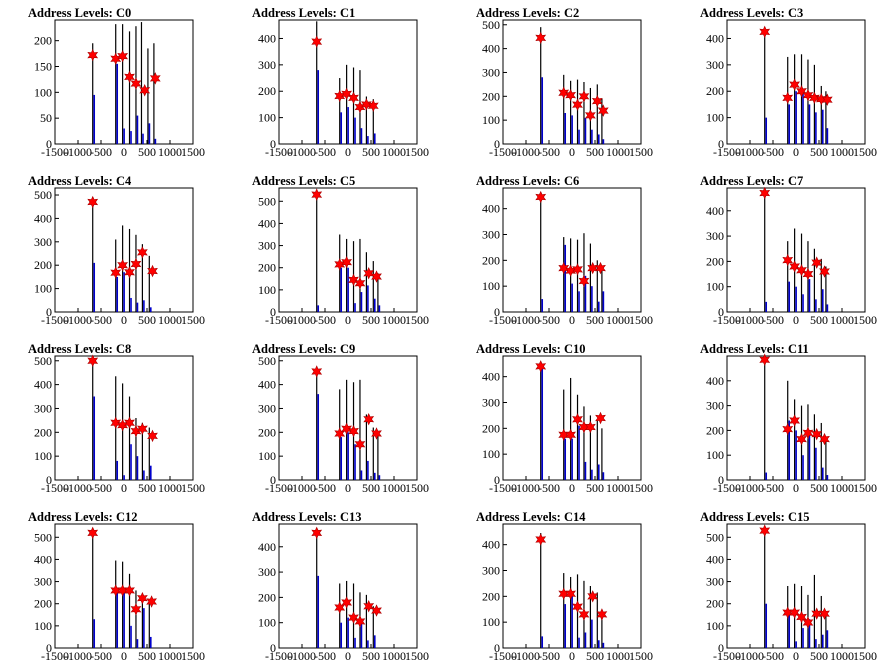  Describe the element at coordinates (124, 418) in the screenshot. I see `plot-frame` at that location.